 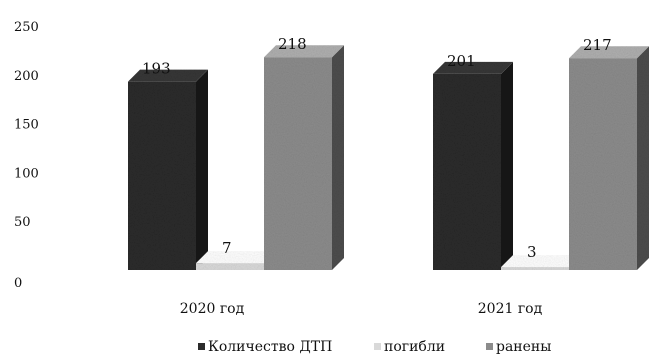 I want to click on category-label: 2021 год, so click(x=510, y=309).